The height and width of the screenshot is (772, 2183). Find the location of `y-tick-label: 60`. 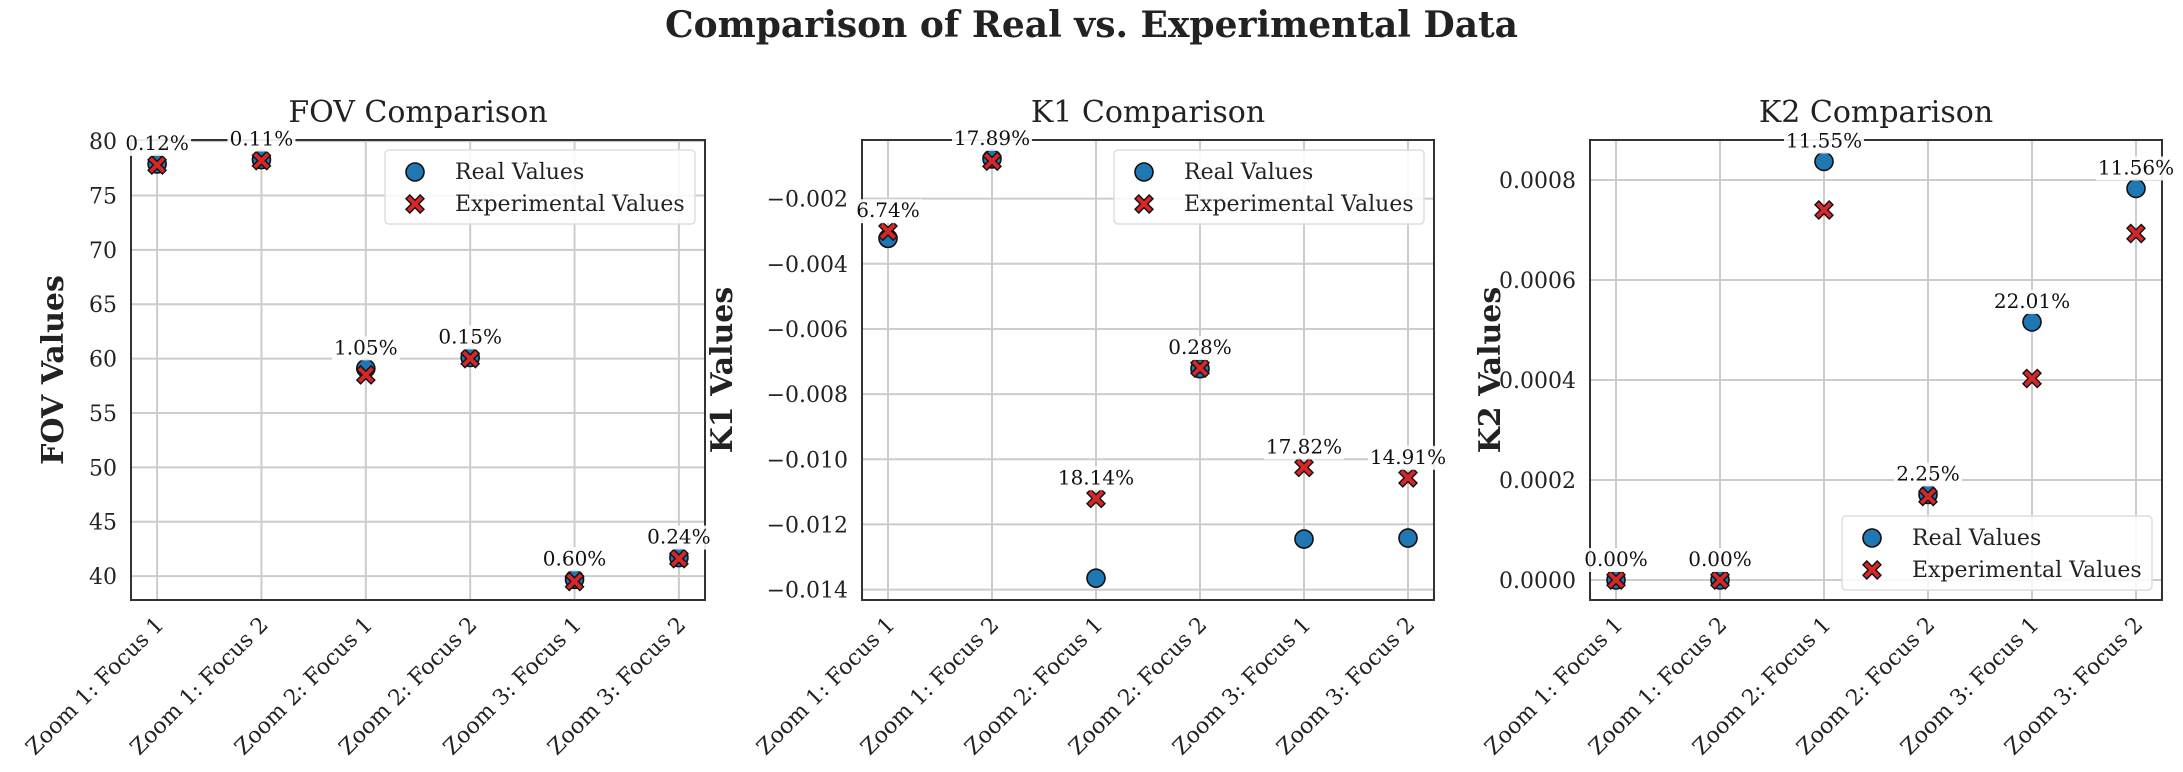

y-tick-label: 60 is located at coordinates (103, 360).